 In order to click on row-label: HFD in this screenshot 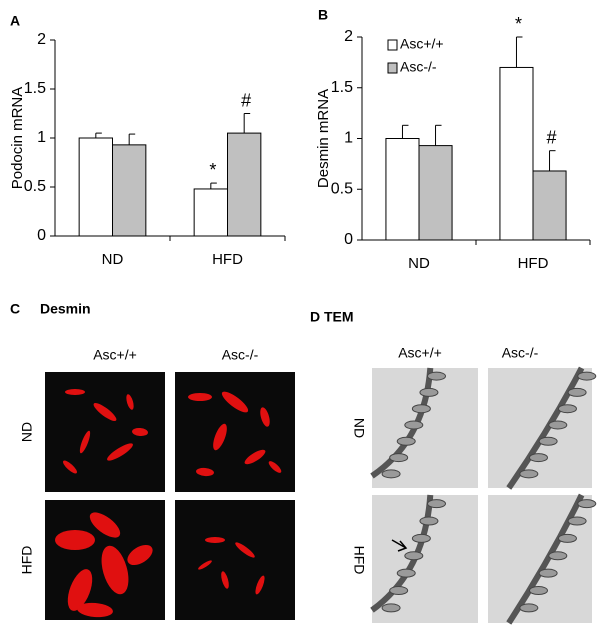, I will do `click(27, 560)`.